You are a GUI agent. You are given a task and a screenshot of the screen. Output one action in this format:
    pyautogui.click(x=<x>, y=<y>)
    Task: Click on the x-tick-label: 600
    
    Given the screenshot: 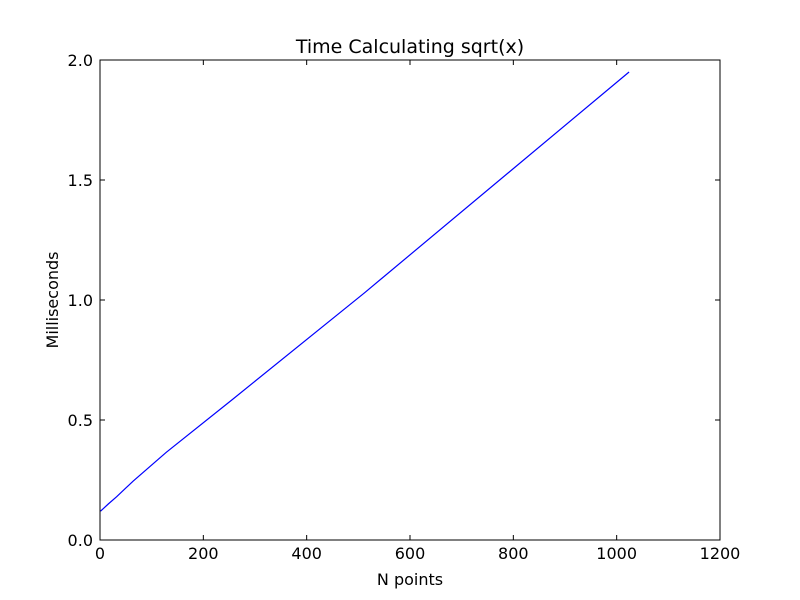 What is the action you would take?
    pyautogui.click(x=410, y=553)
    